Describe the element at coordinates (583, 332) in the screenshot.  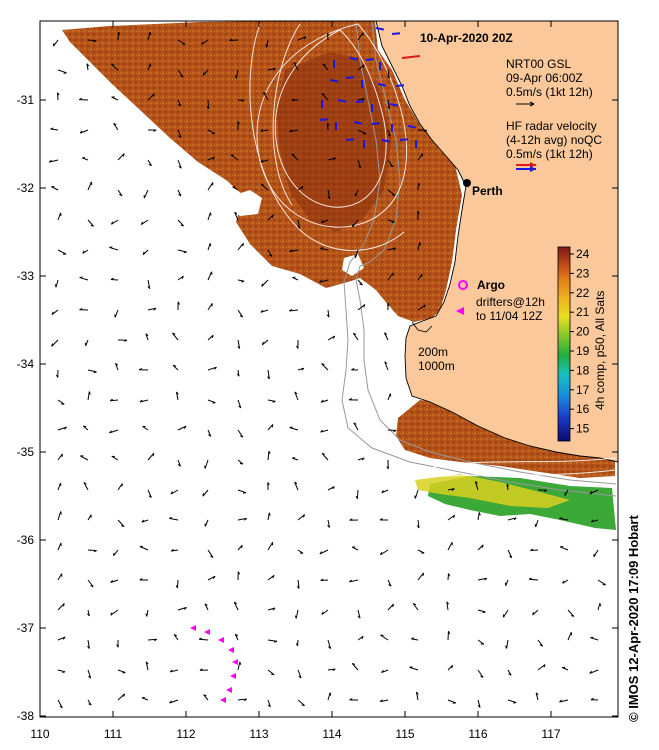
I see `colorbar-tick-label: 20` at that location.